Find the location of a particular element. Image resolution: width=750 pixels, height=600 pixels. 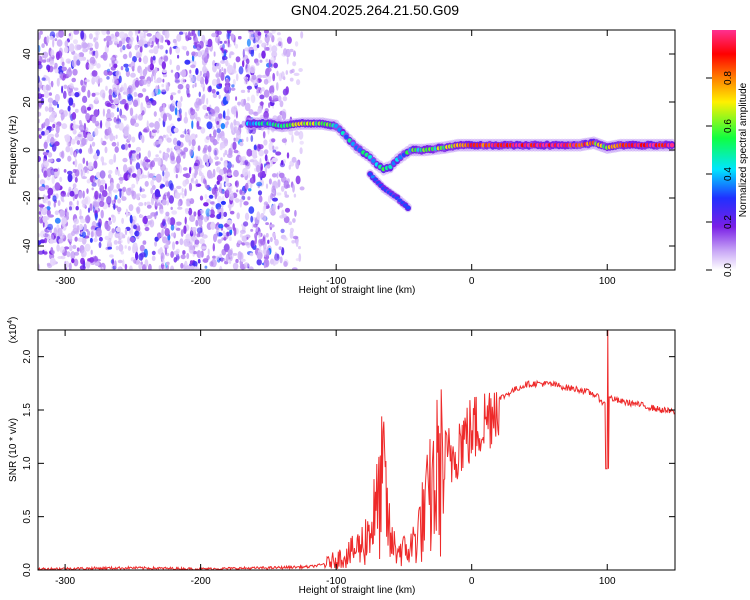

signal-core is located at coordinates (672, 145).